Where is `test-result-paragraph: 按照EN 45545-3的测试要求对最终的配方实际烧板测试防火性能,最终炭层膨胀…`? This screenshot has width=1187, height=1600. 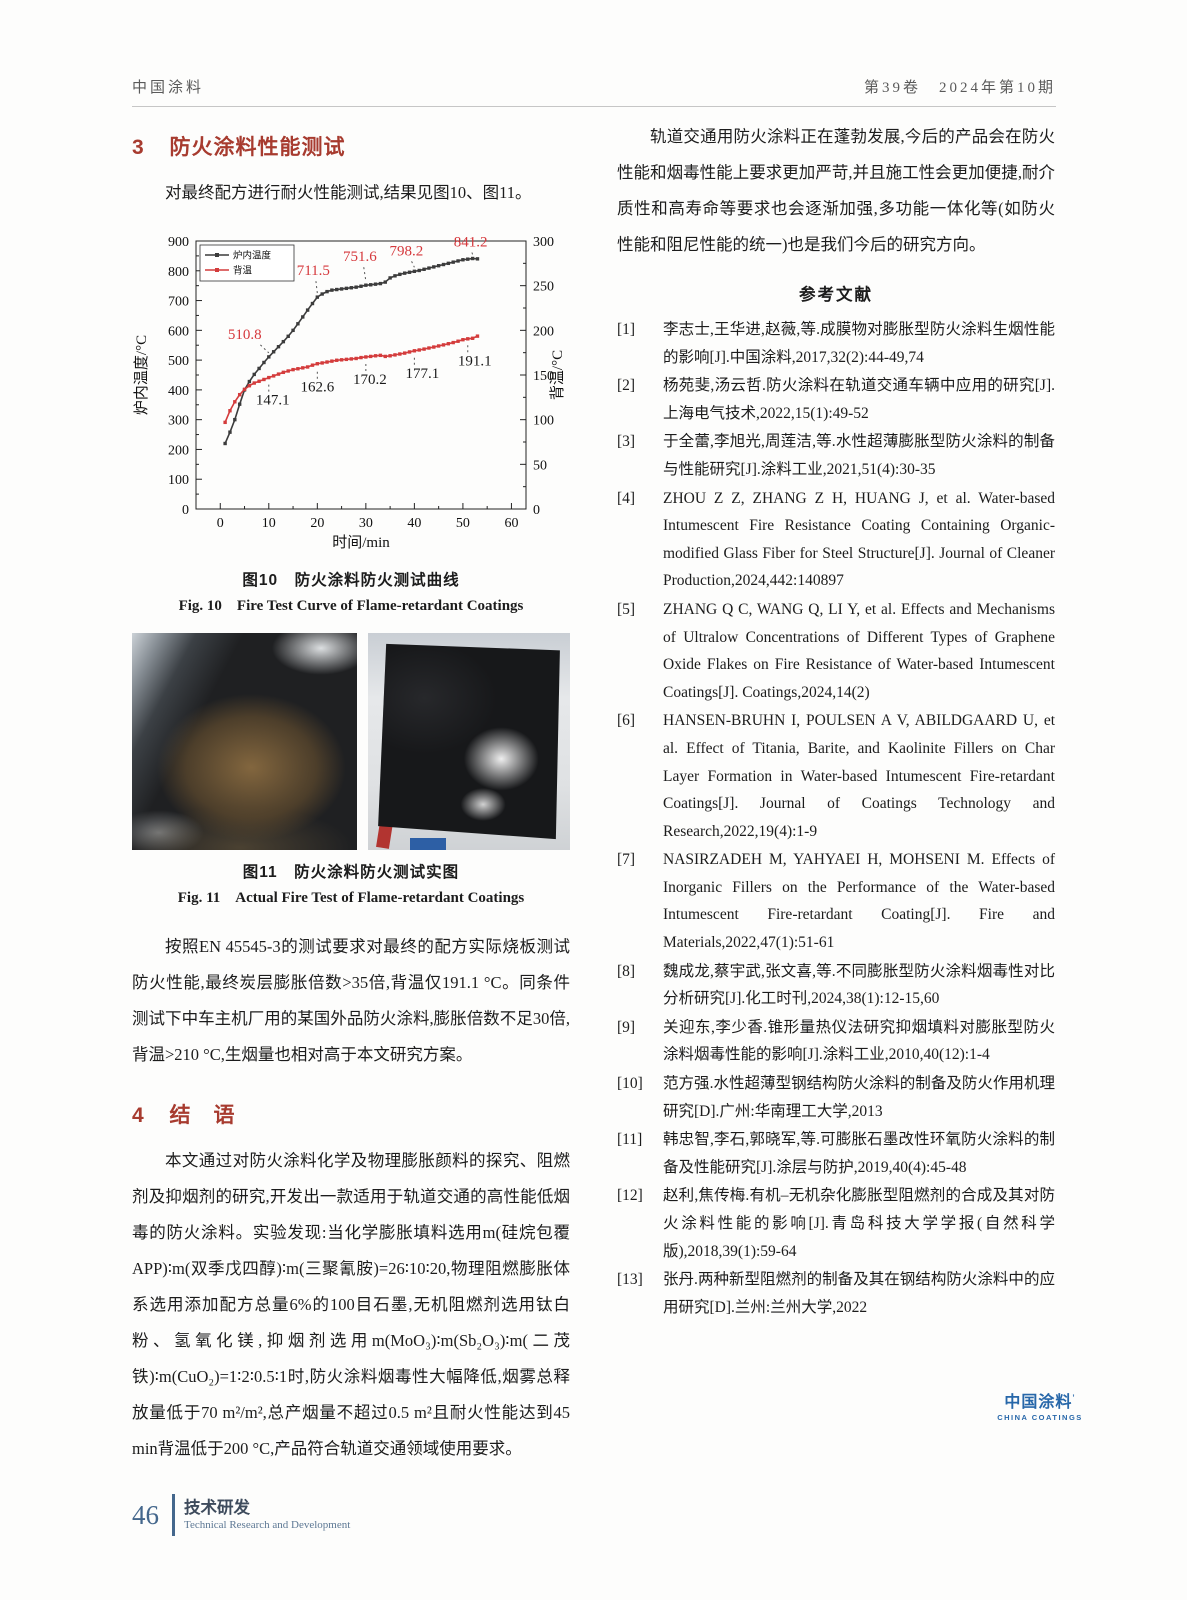 test-result-paragraph: 按照EN 45545-3的测试要求对最终的配方实际烧板测试防火性能,最终炭层膨胀… is located at coordinates (351, 1000).